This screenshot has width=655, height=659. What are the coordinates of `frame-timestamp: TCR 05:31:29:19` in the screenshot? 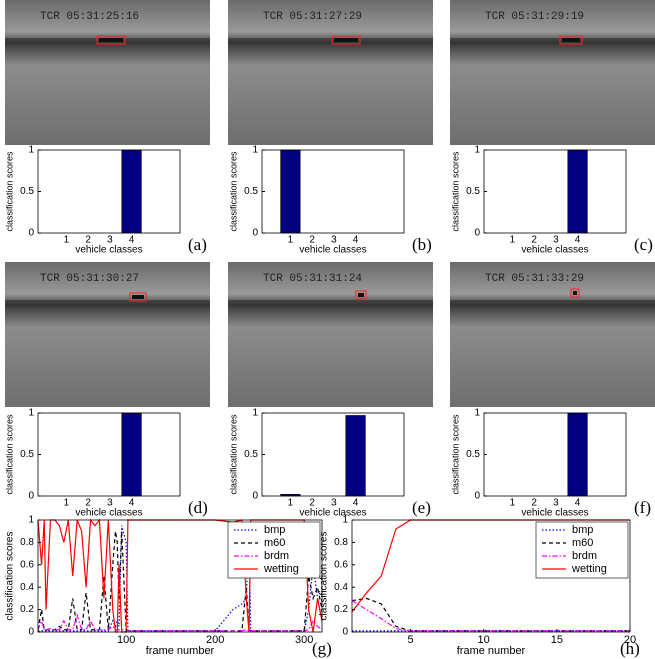 It's located at (534, 17).